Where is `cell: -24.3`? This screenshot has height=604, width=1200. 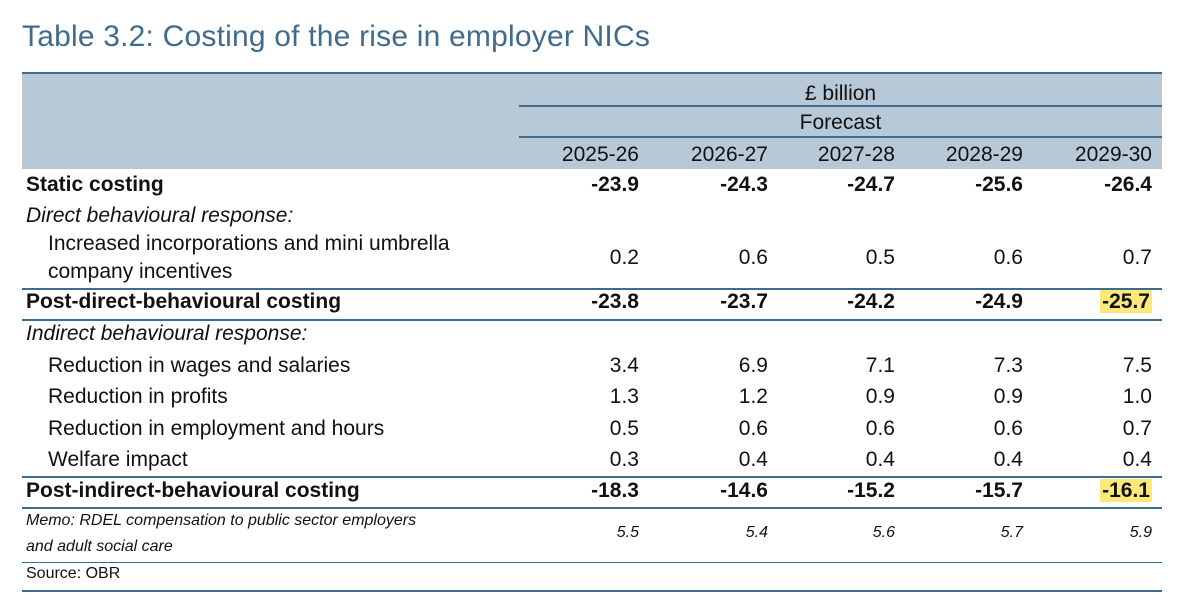
cell: -24.3 is located at coordinates (744, 184).